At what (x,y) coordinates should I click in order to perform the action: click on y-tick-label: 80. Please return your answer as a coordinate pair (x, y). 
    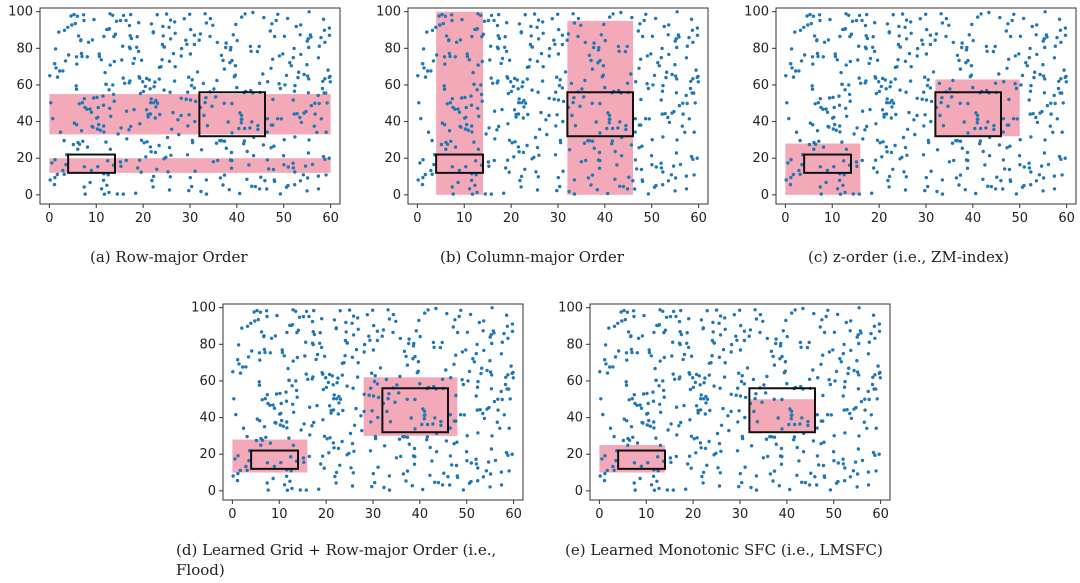
    Looking at the image, I should click on (24, 48).